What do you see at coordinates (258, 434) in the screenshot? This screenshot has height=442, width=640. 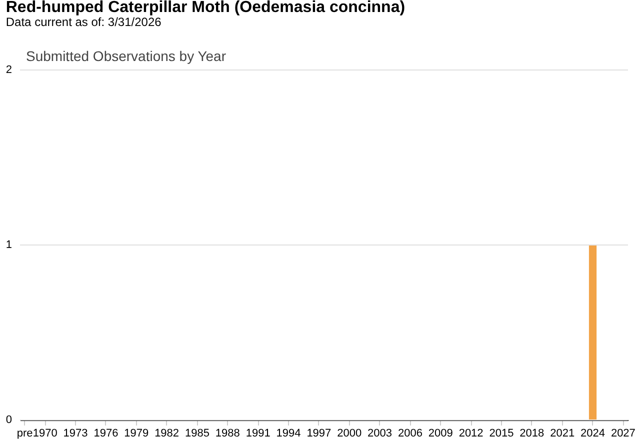 I see `x-tick-label: 1991` at bounding box center [258, 434].